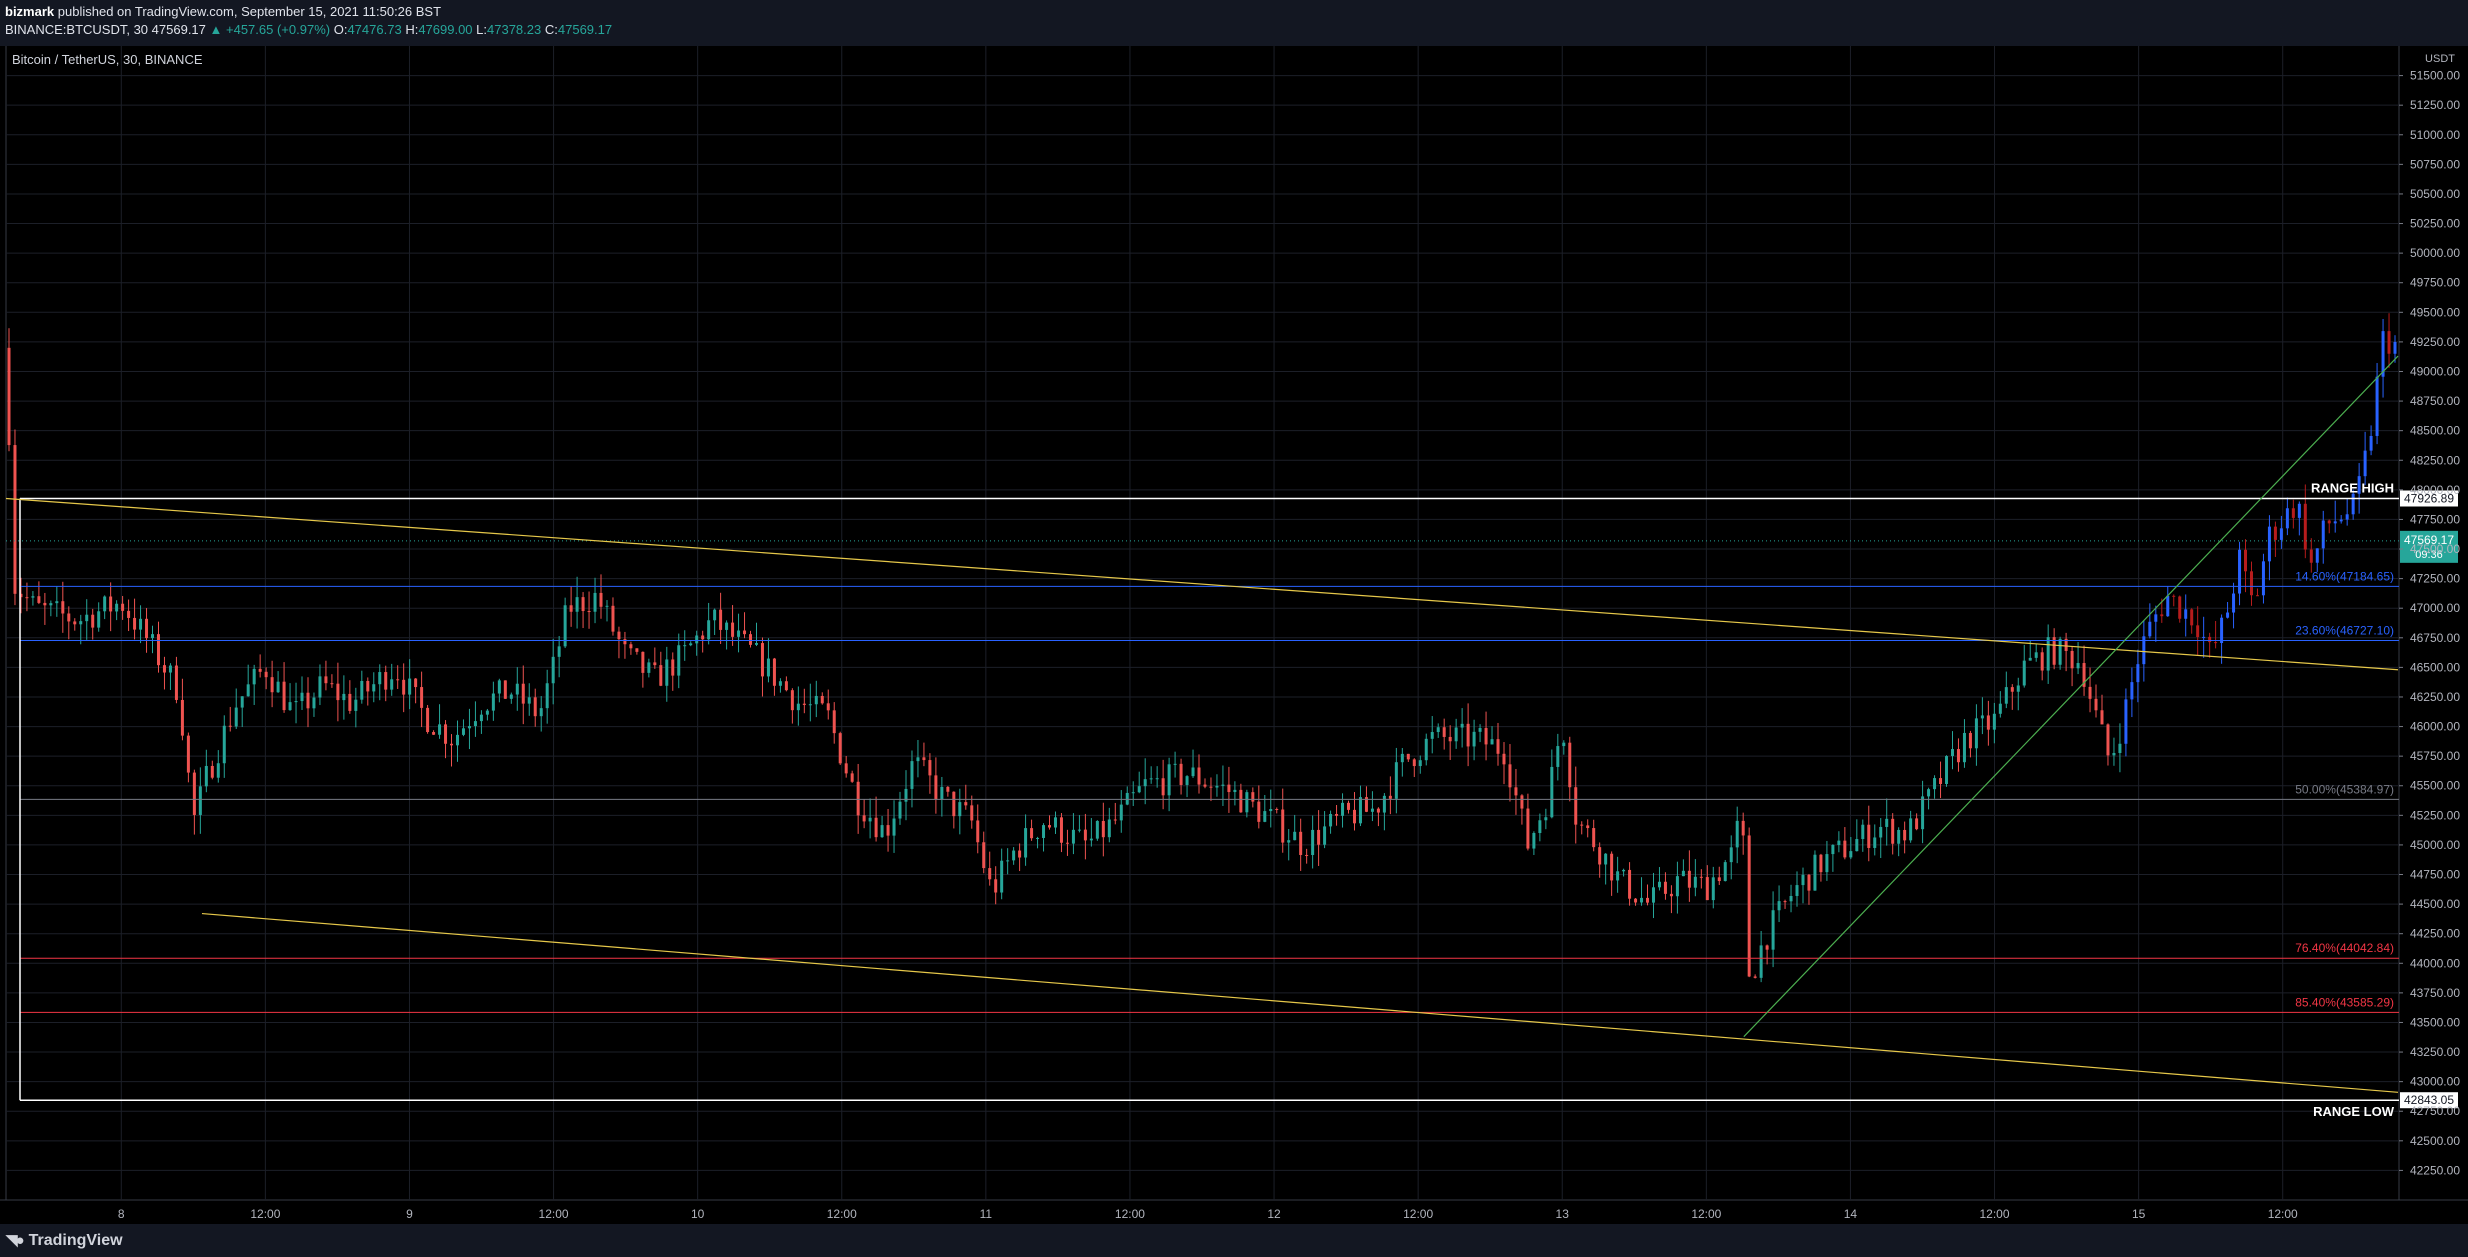 The image size is (2468, 1257). Describe the element at coordinates (2435, 904) in the screenshot. I see `price-tick-label: 44500.00` at that location.